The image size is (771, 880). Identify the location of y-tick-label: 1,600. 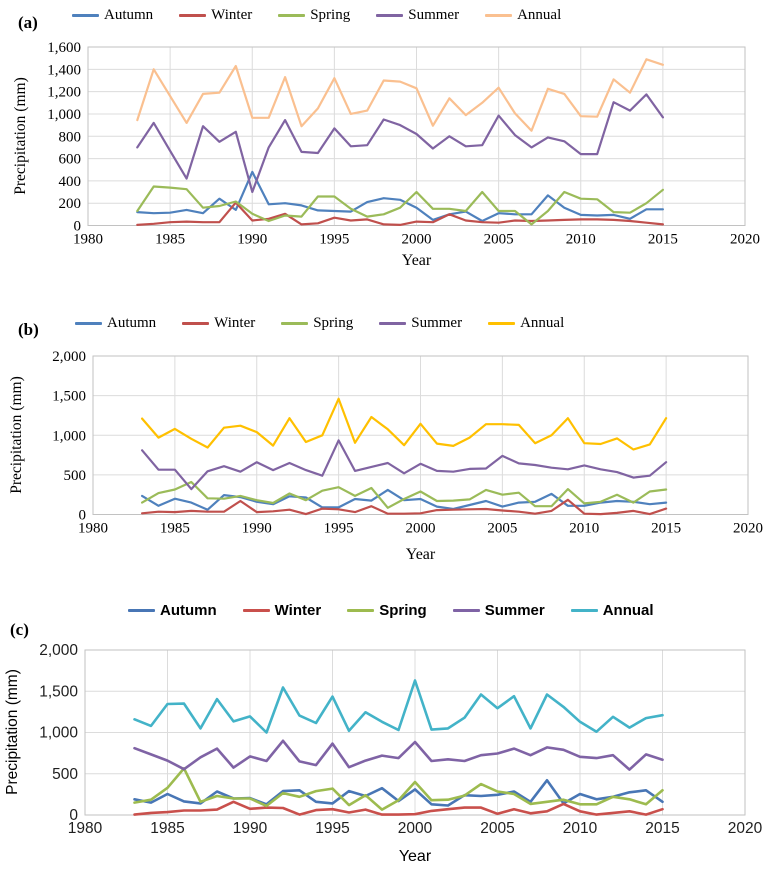
(64, 48).